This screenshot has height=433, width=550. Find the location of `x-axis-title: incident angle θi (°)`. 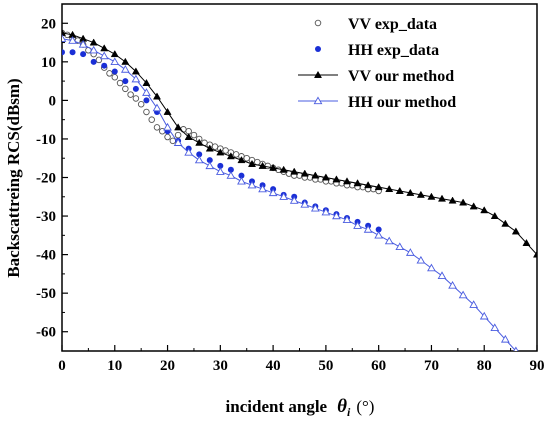

x-axis-title: incident angle θi (°) is located at coordinates (300, 407).